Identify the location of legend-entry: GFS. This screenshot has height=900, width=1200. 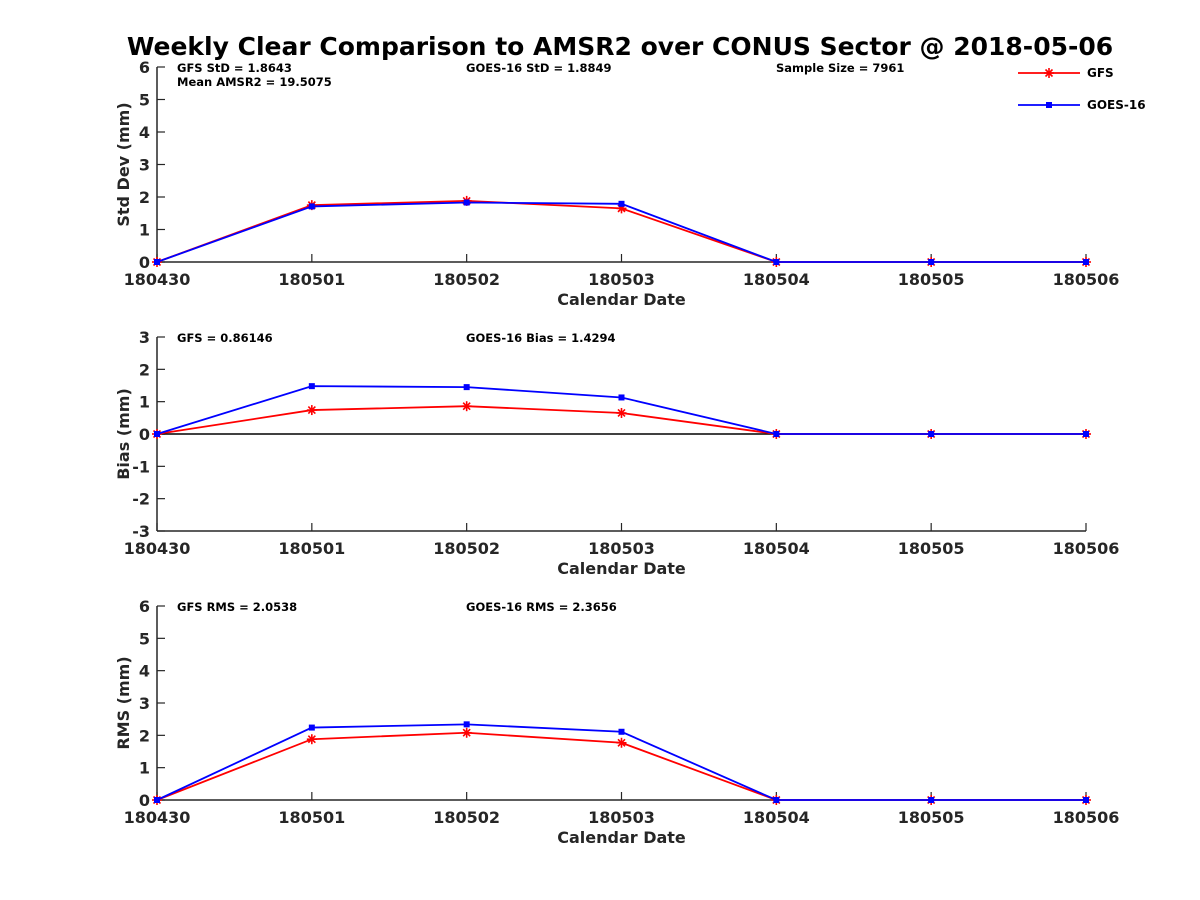
(1066, 73).